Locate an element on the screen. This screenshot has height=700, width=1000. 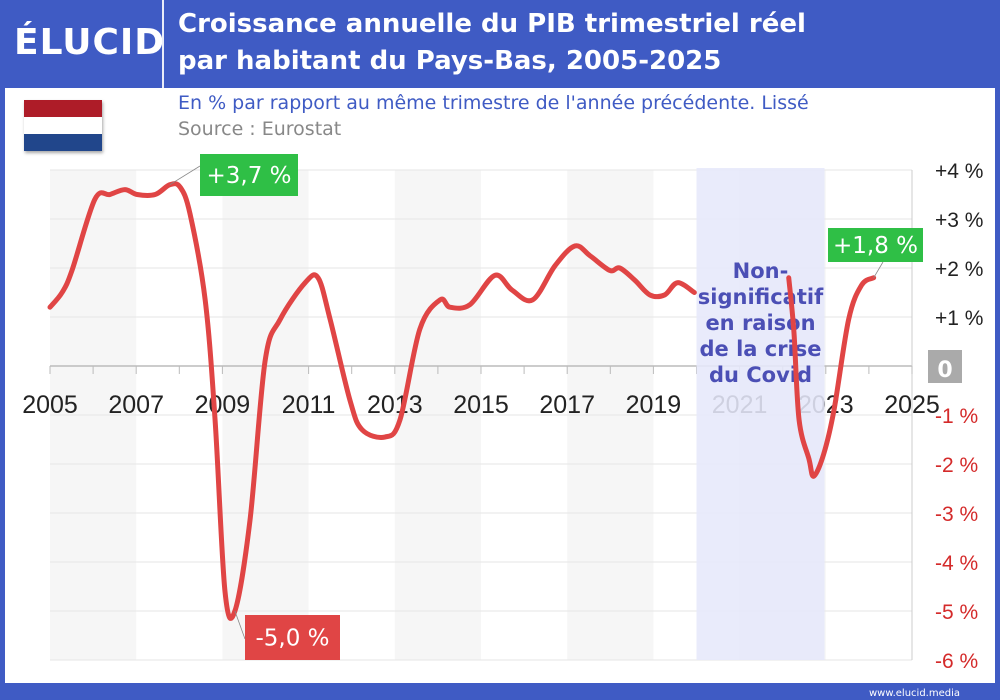
annotation-label-max: +3,7 % is located at coordinates (248, 176).